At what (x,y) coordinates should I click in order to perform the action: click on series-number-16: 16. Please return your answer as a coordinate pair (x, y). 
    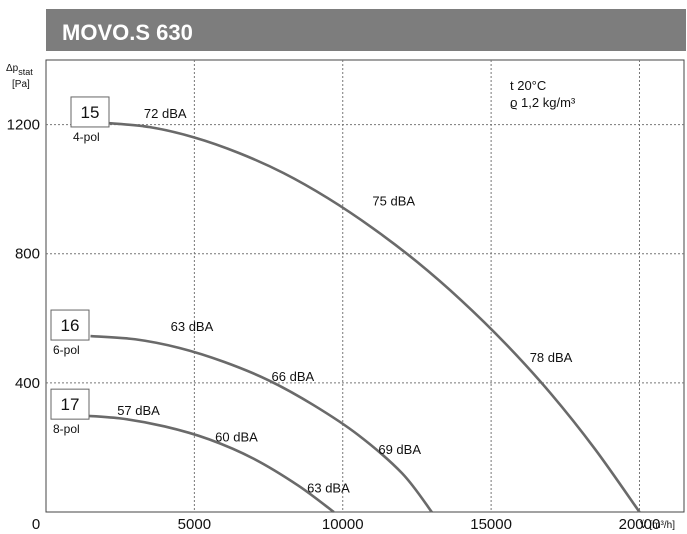
    Looking at the image, I should click on (70, 325).